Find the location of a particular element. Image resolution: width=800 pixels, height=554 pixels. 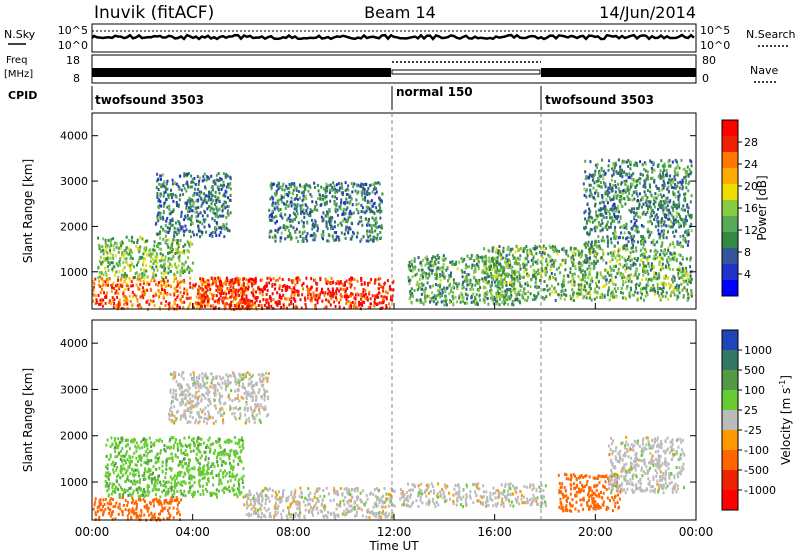

noise-tick-left-top: 10^5 is located at coordinates (73, 30).